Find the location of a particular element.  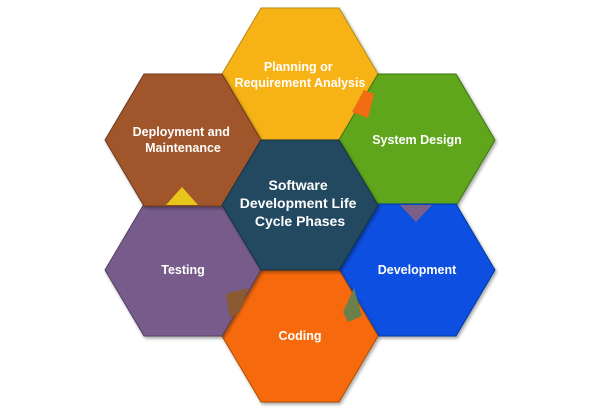

testing-label: Testing is located at coordinates (183, 270).